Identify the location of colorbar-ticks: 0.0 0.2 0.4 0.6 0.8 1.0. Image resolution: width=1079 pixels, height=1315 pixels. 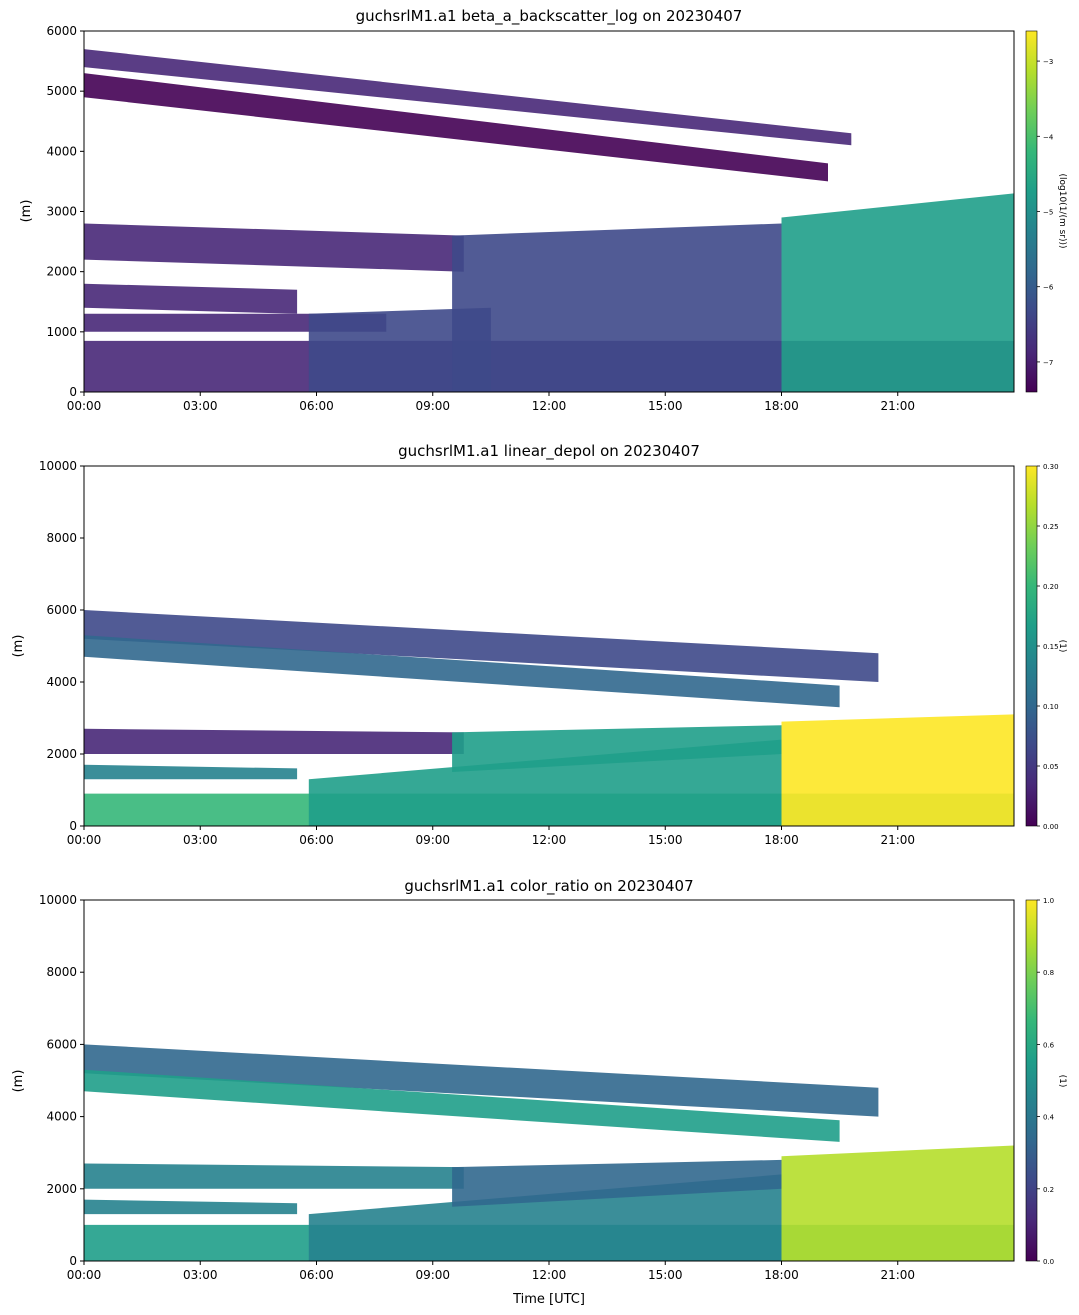
(1046, 1081).